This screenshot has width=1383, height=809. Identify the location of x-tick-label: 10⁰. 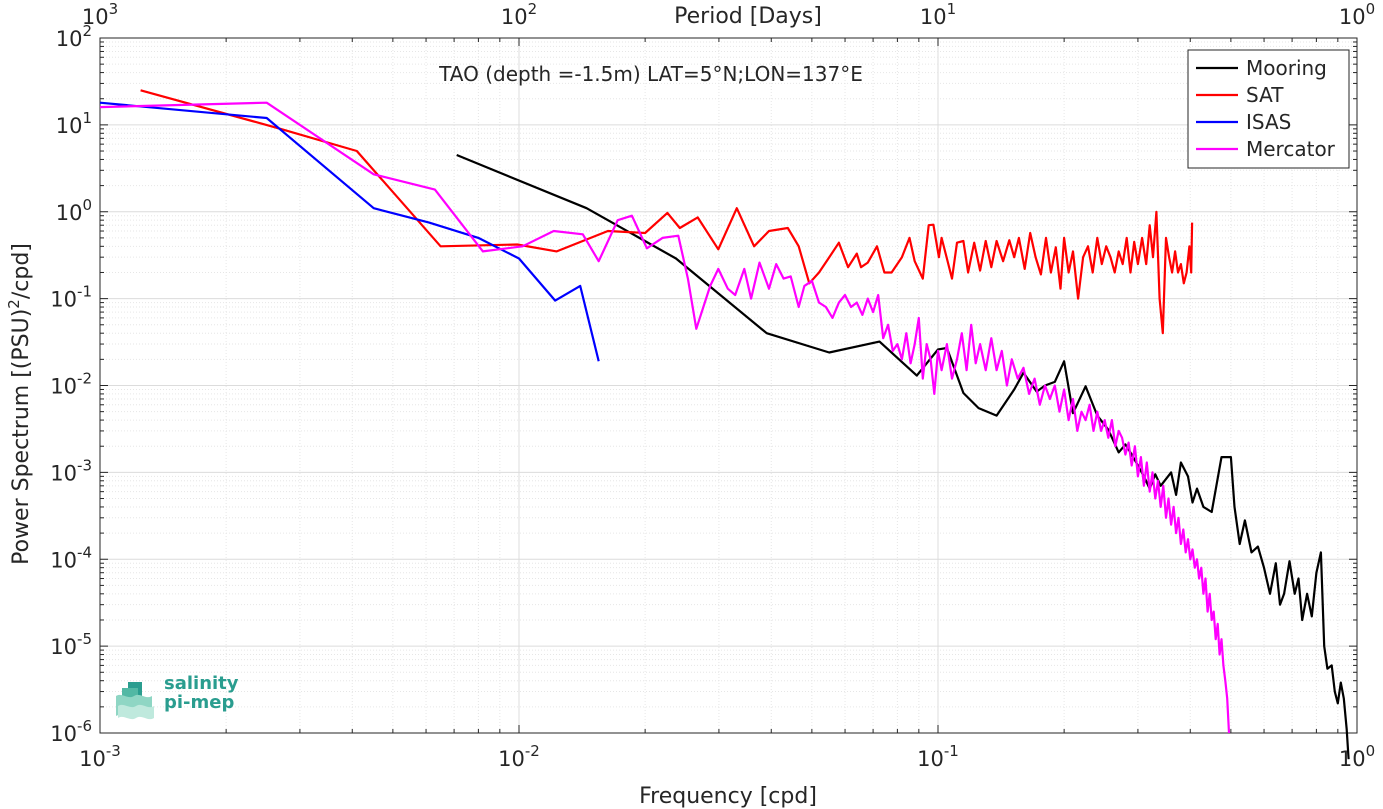
(1357, 756).